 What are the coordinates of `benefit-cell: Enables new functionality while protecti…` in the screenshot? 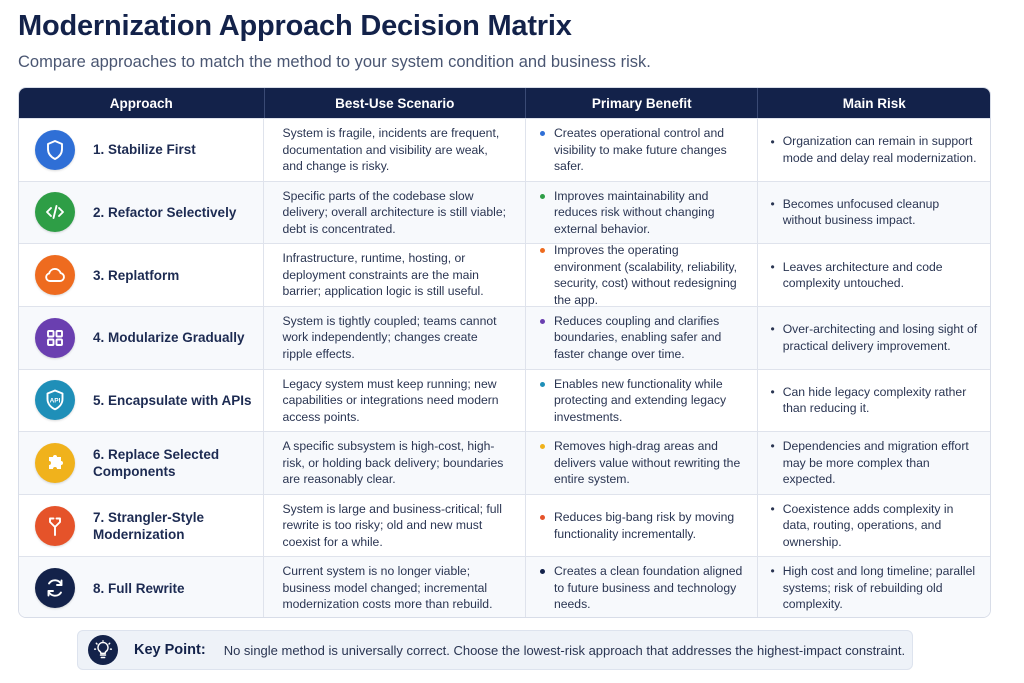 It's located at (642, 400).